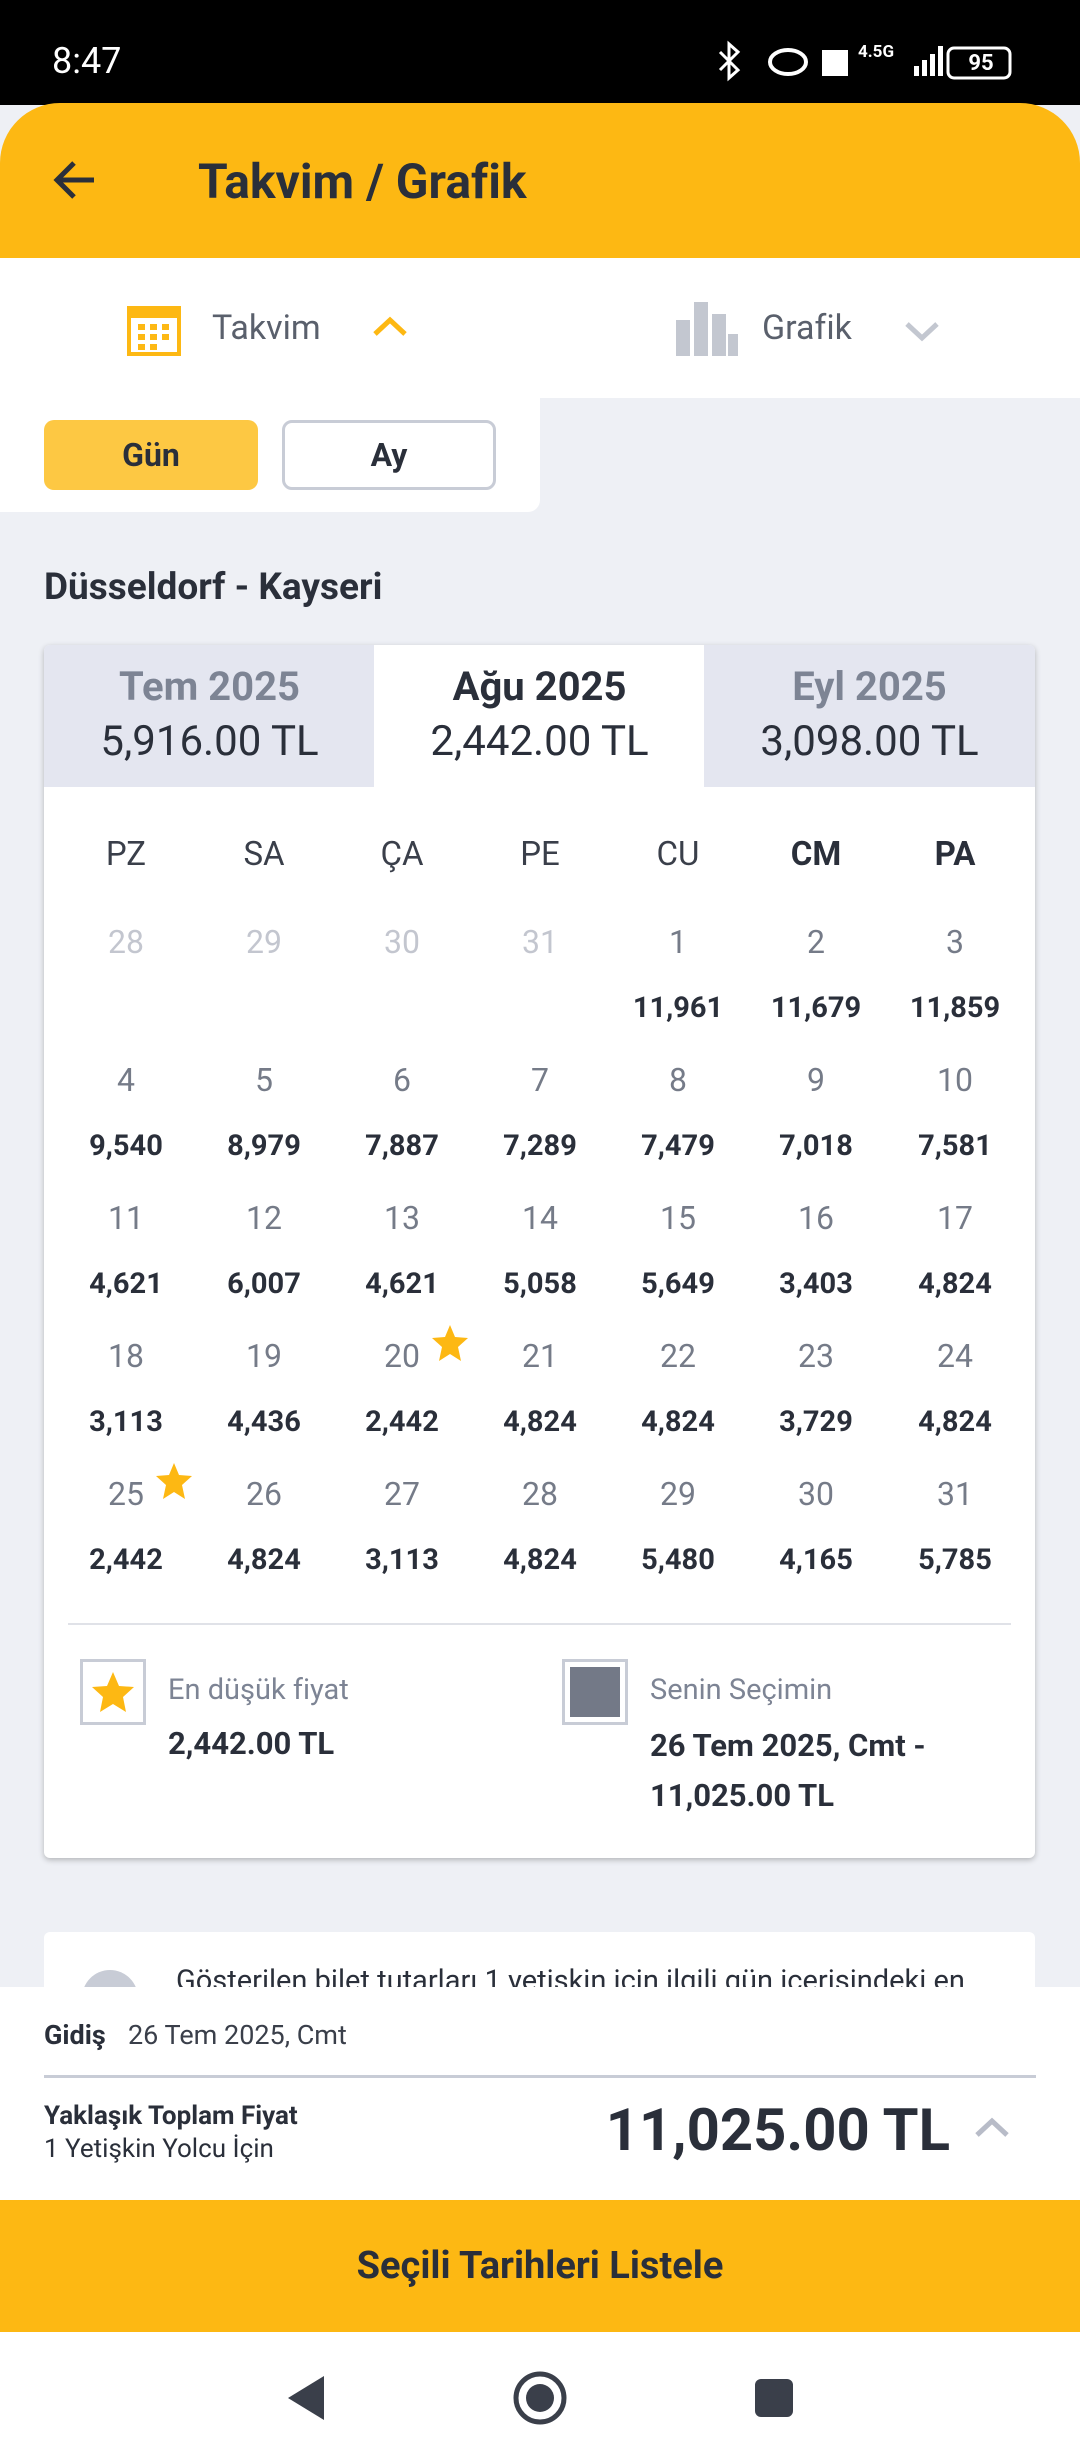 The height and width of the screenshot is (2460, 1080). I want to click on total-label: Yaklaşık Toplam Fiyat, so click(171, 2116).